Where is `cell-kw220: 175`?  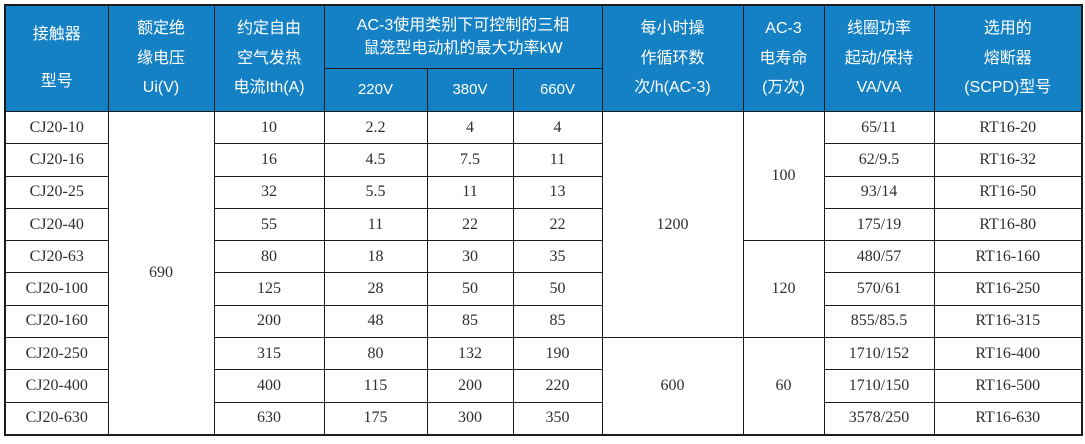
cell-kw220: 175 is located at coordinates (375, 418).